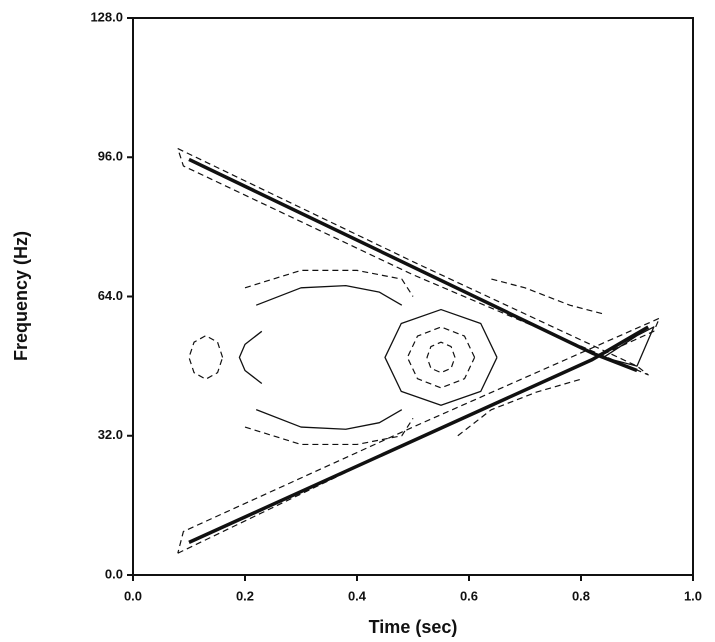 The width and height of the screenshot is (715, 642). I want to click on x-tick-label: 0.4, so click(357, 595).